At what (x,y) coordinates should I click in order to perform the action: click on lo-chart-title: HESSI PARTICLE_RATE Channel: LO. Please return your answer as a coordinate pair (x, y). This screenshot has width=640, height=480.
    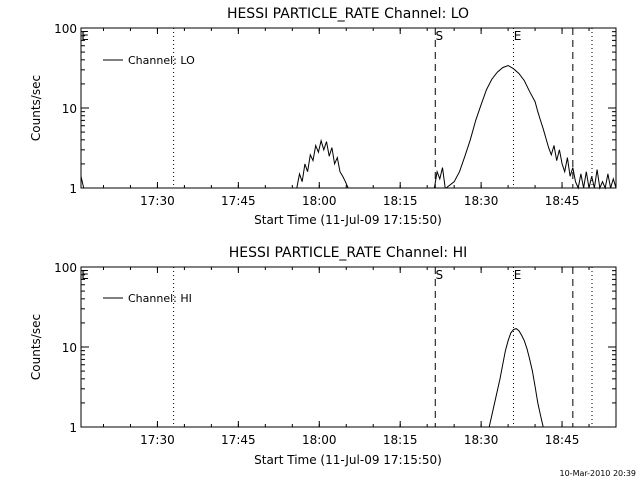
    Looking at the image, I should click on (348, 14).